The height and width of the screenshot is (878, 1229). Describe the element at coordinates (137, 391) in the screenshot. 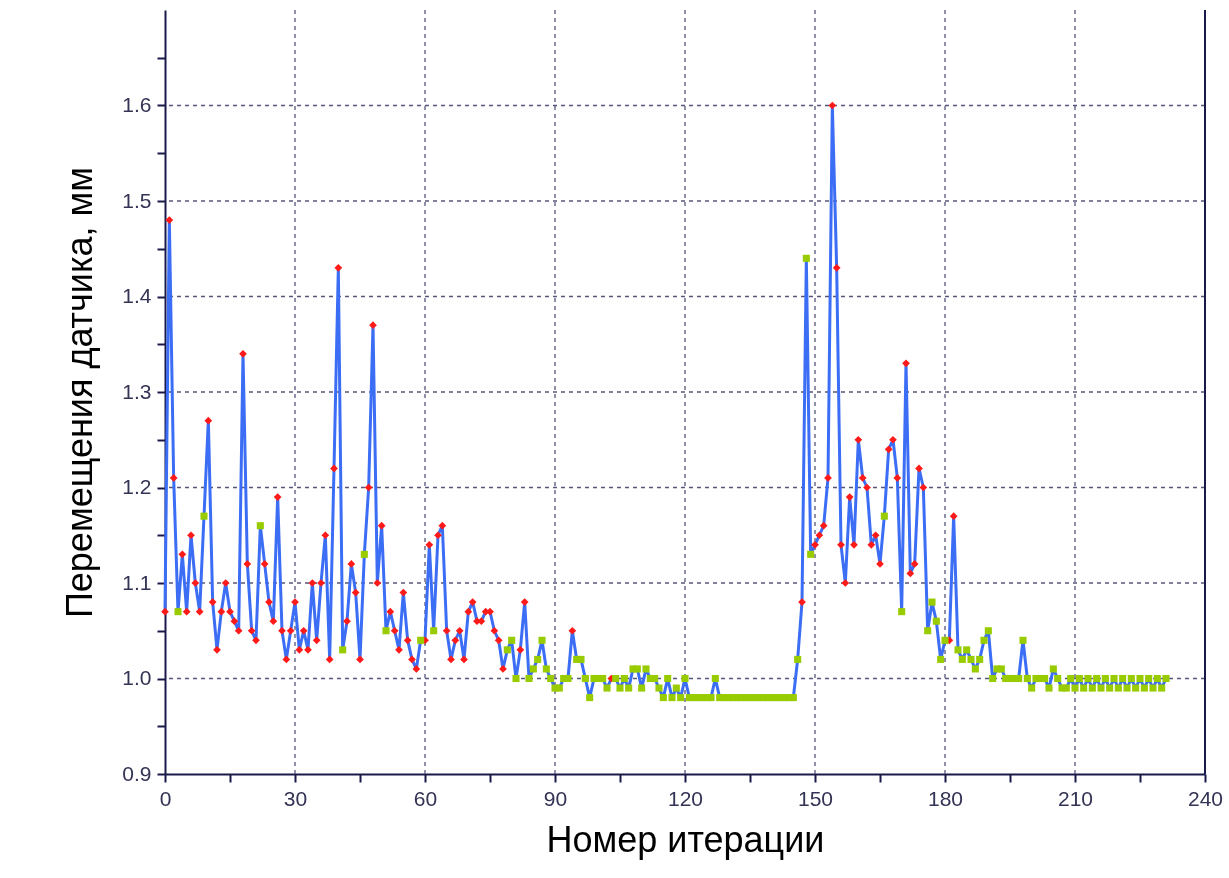

I see `y-tick-label: 1.3` at that location.